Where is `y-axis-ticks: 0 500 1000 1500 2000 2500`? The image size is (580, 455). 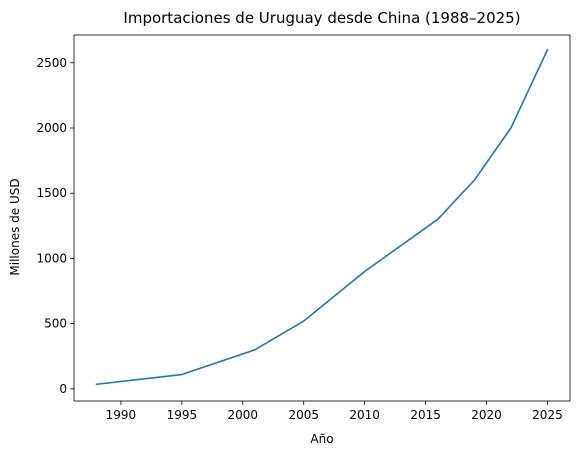 y-axis-ticks: 0 500 1000 1500 2000 2500 is located at coordinates (55, 226).